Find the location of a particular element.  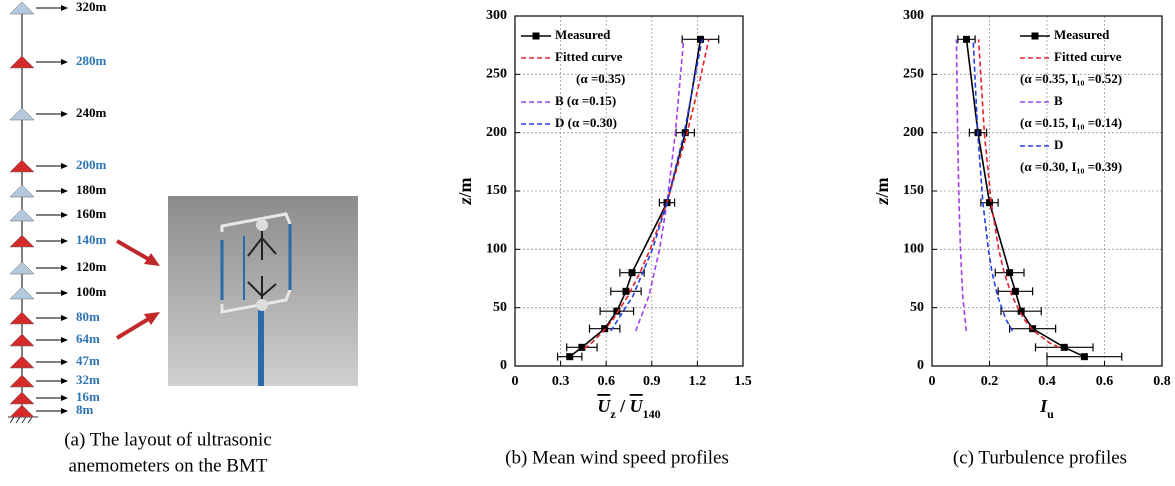

photo is located at coordinates (263, 291).